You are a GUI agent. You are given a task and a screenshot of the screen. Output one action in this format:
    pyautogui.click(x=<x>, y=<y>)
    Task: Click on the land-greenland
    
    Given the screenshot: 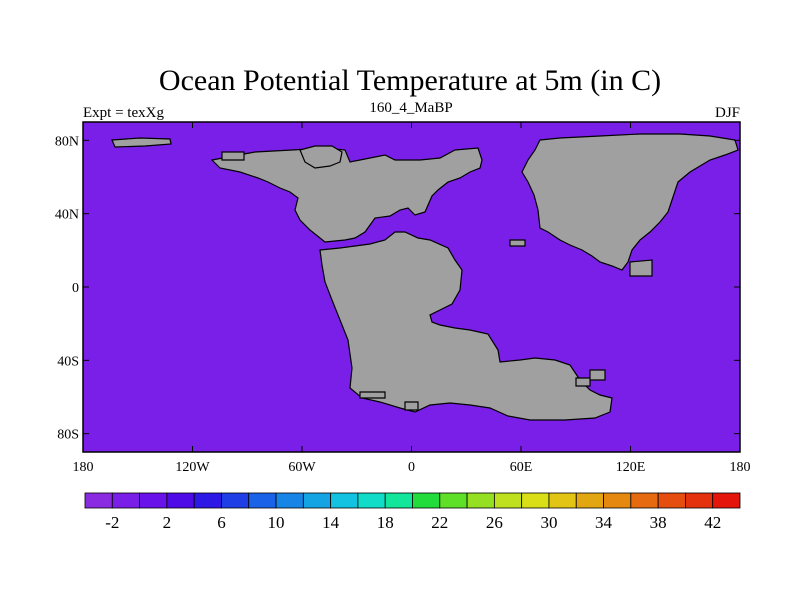 What is the action you would take?
    pyautogui.click(x=321, y=157)
    